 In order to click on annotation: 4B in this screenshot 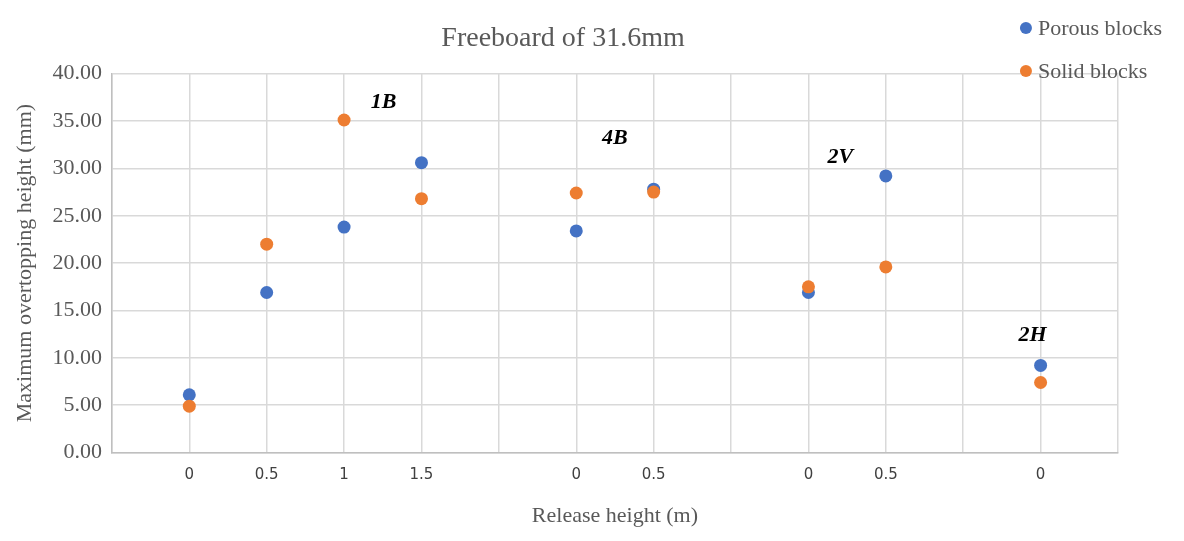, I will do `click(614, 136)`.